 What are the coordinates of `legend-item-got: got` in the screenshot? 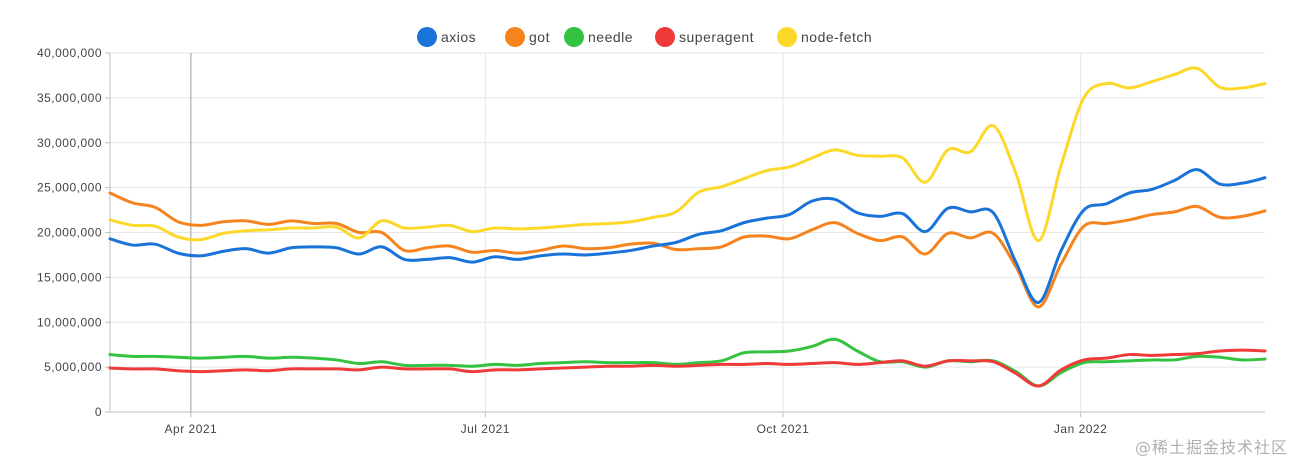 It's located at (527, 37).